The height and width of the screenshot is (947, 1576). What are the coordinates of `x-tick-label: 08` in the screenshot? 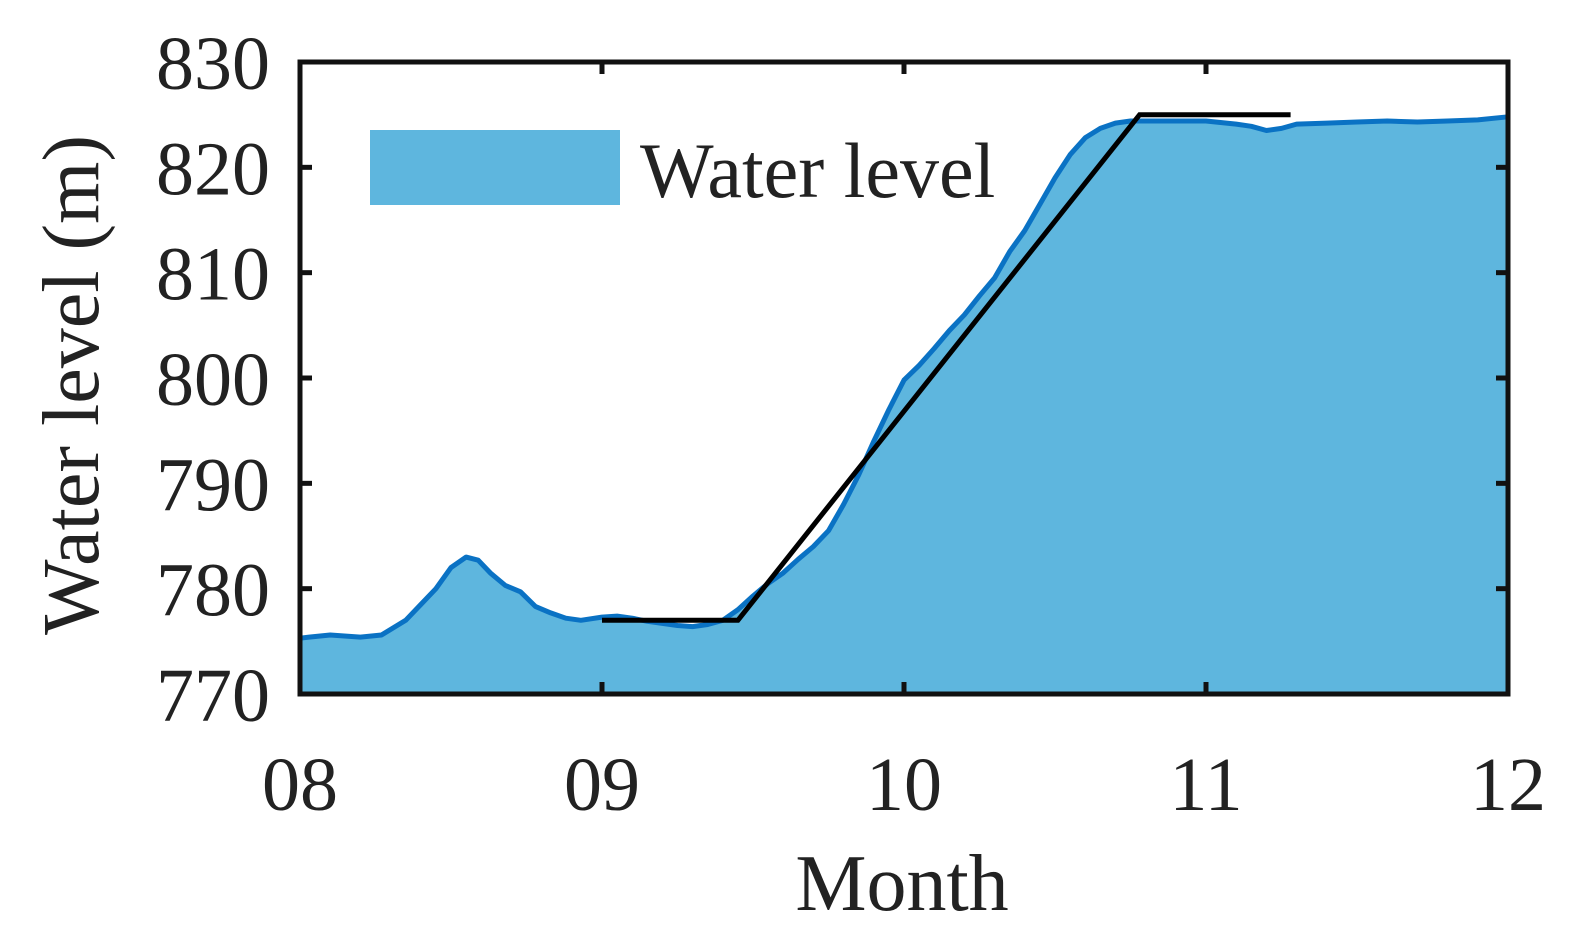 It's located at (300, 785).